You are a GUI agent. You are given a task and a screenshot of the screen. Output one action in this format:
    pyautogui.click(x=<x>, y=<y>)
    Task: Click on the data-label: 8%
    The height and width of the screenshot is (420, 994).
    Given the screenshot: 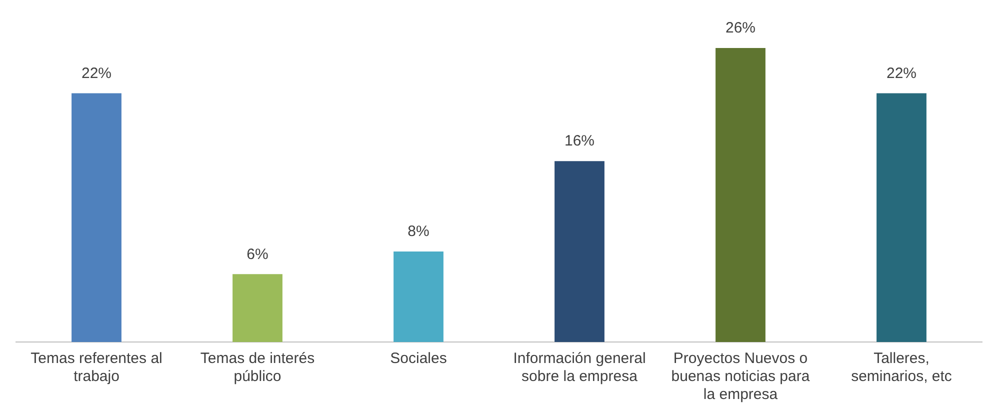 What is the action you would take?
    pyautogui.click(x=419, y=231)
    